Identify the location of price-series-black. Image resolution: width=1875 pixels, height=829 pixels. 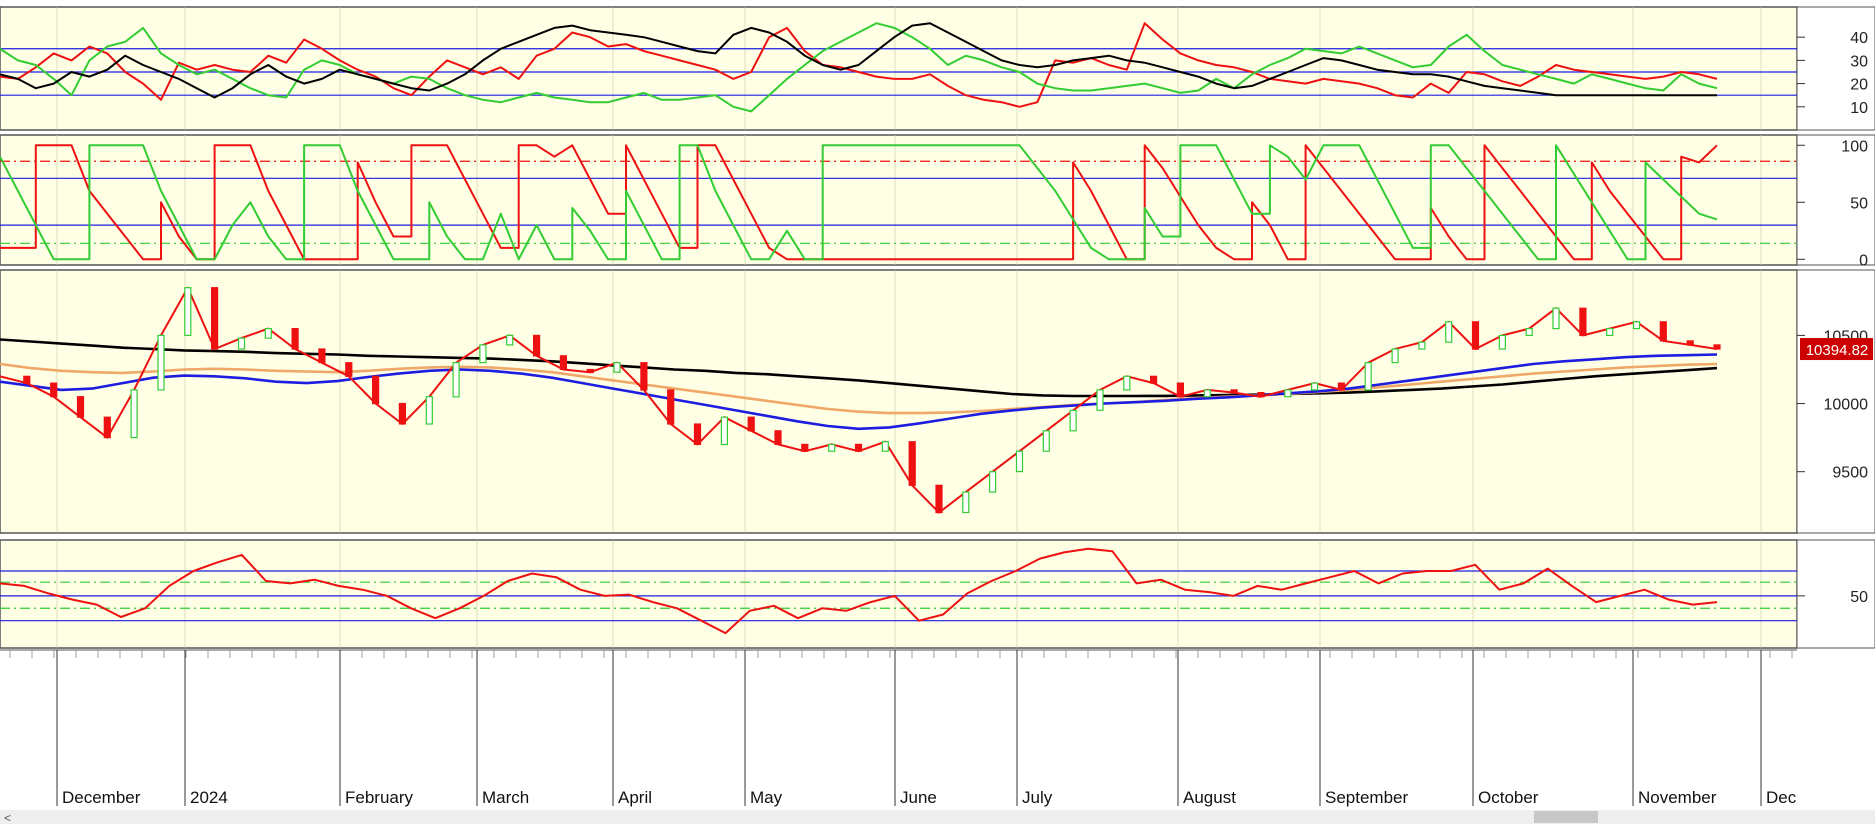
(859, 368).